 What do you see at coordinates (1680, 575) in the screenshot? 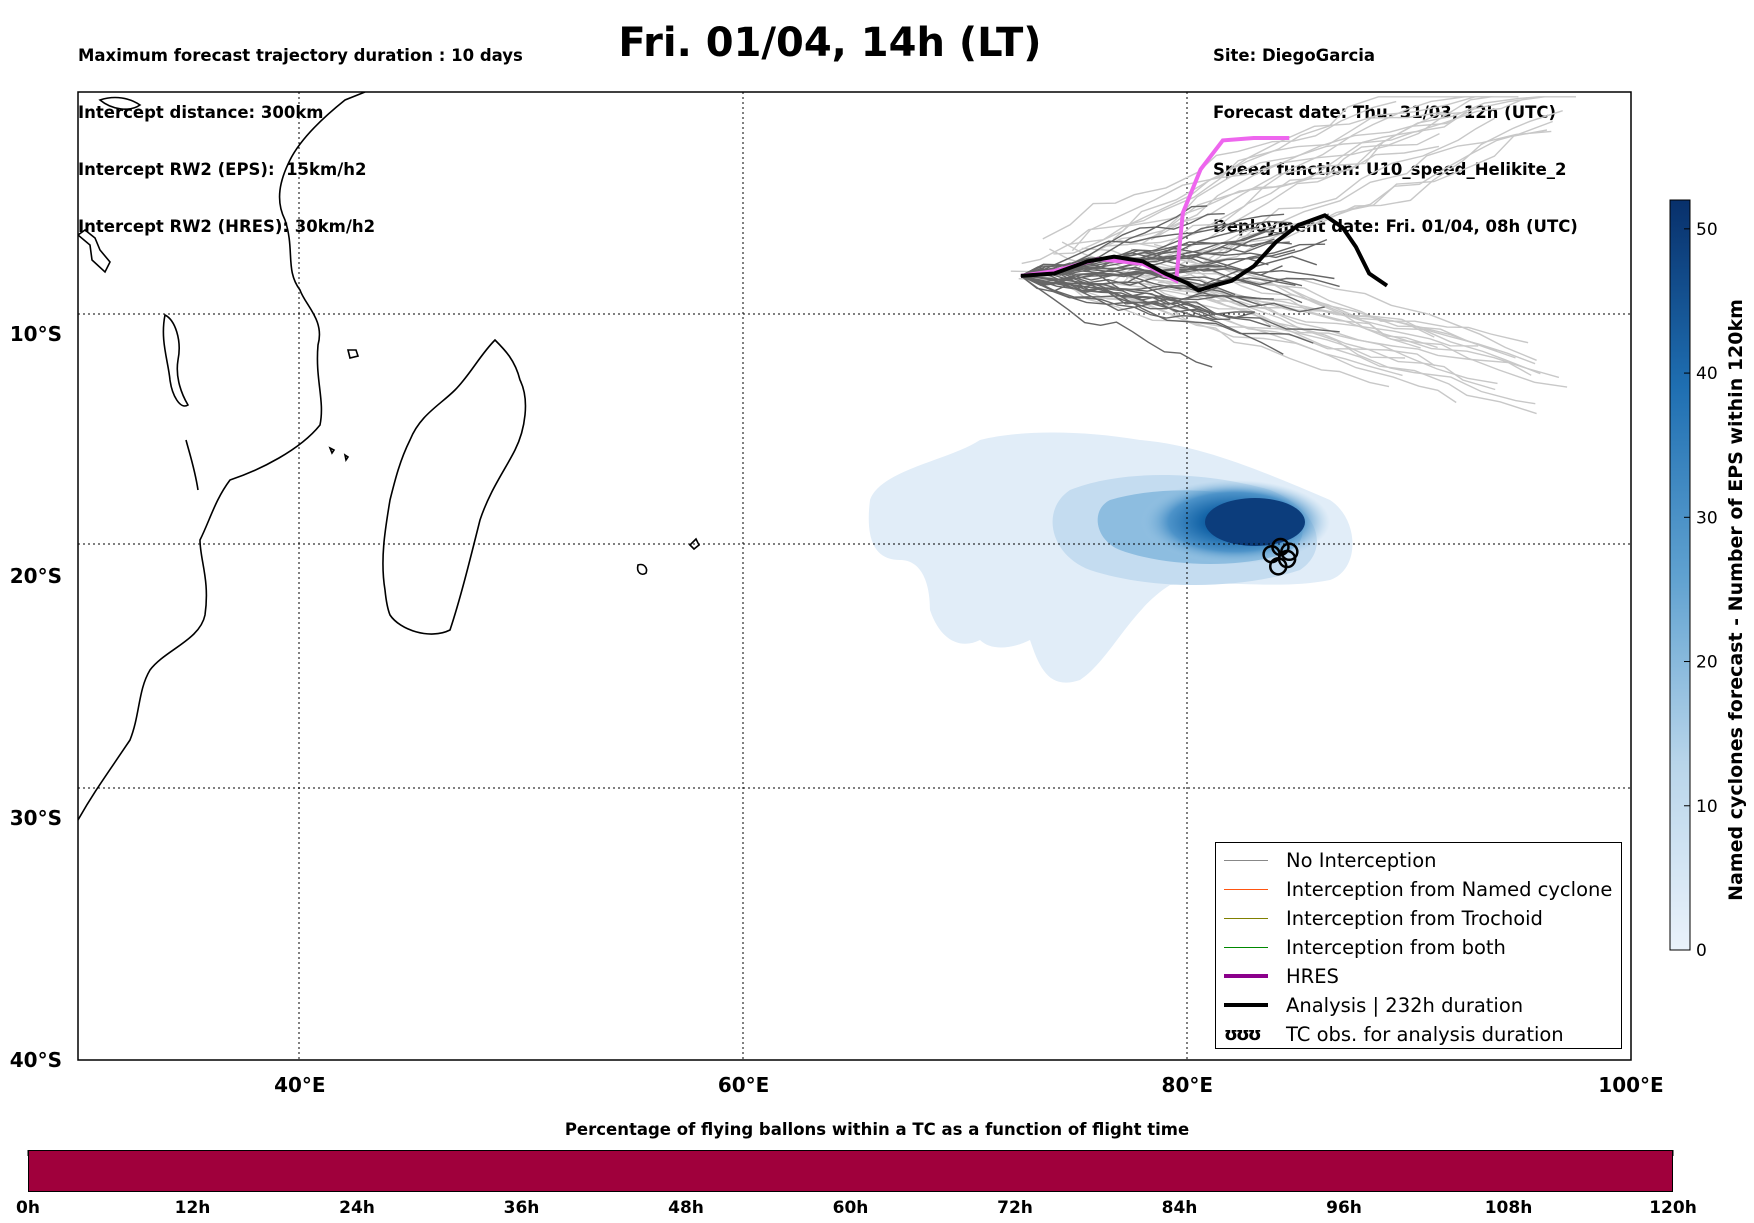
I see `colorbar` at bounding box center [1680, 575].